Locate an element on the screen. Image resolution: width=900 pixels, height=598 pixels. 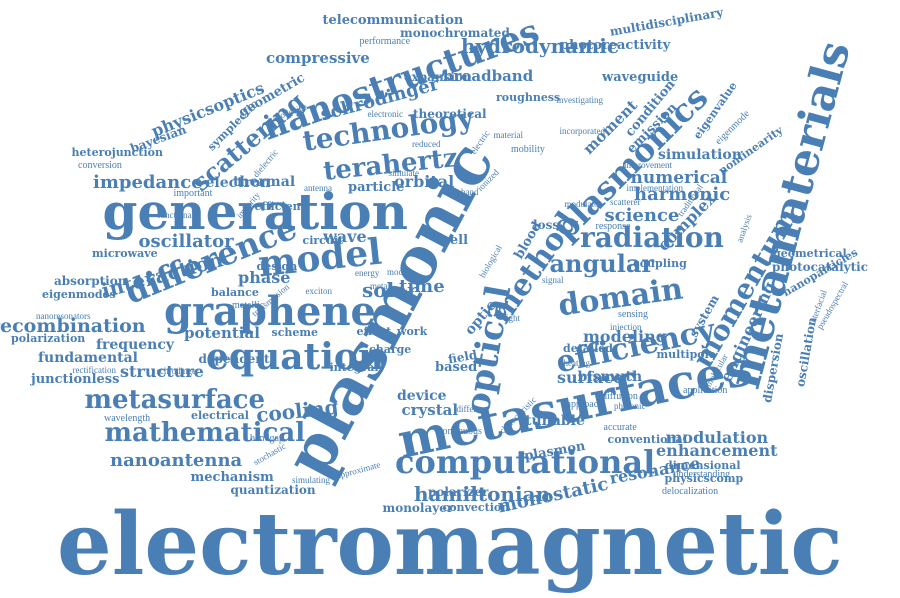
cloud-word-wave: wave is located at coordinates (345, 236).